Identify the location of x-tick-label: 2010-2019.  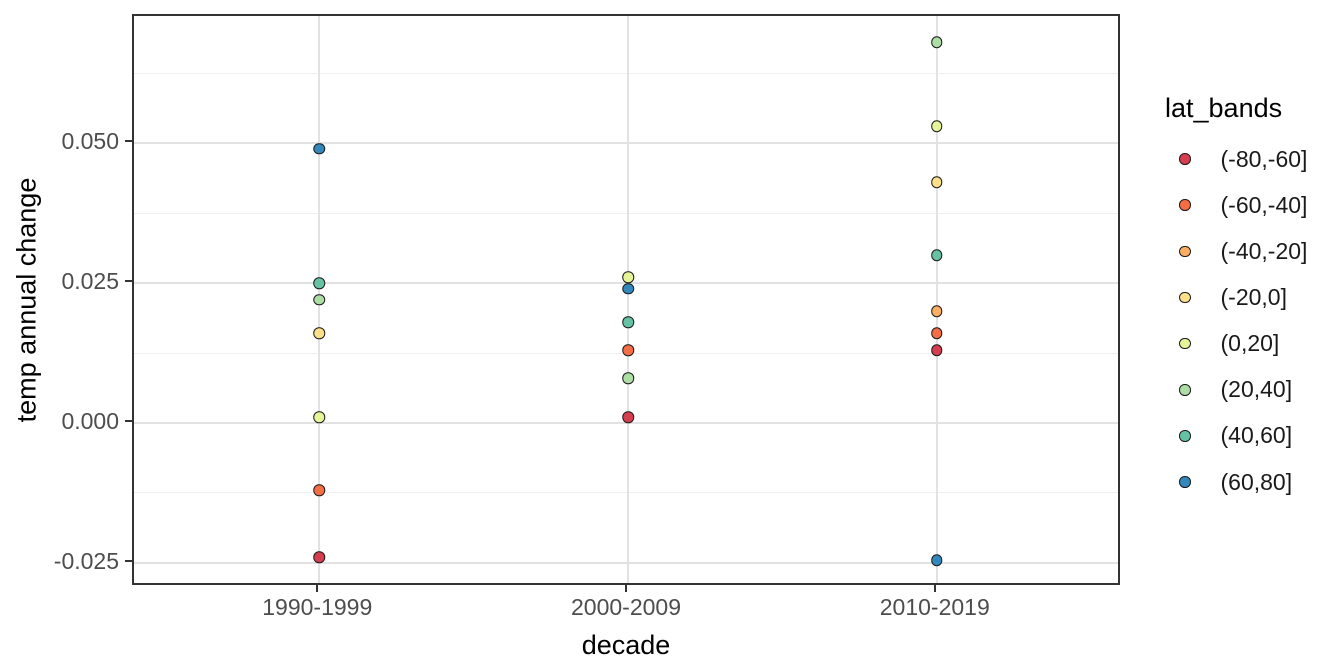
(934, 607).